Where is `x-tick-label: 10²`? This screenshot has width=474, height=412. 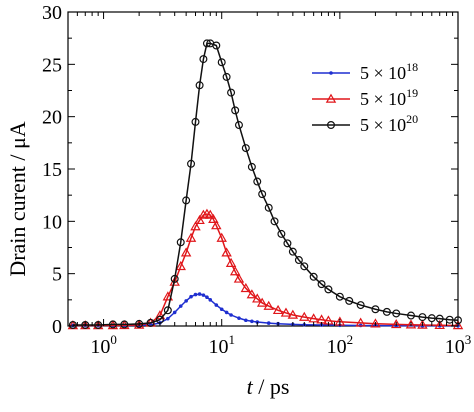 x-tick-label: 10² is located at coordinates (340, 345).